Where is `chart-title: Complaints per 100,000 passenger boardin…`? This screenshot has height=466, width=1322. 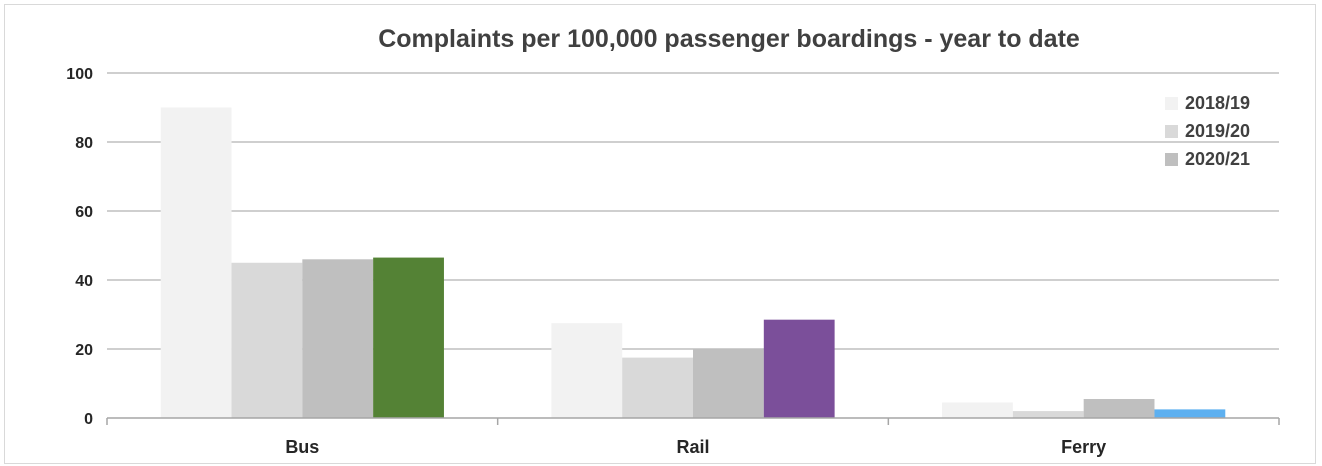 chart-title: Complaints per 100,000 passenger boardin… is located at coordinates (729, 39).